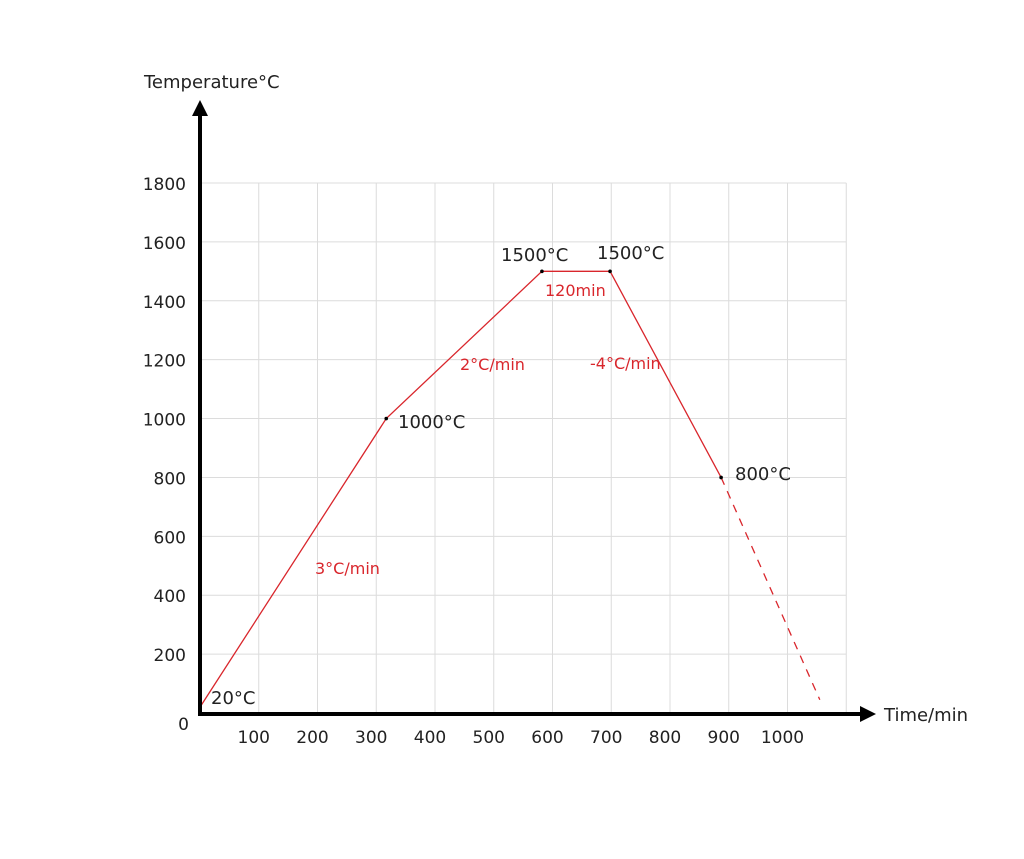  I want to click on x-tick-label: 200, so click(312, 738).